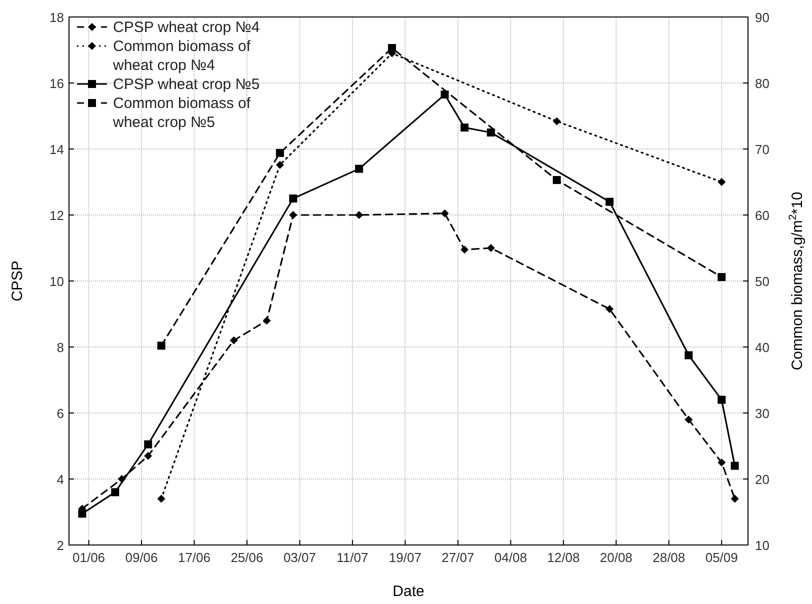 This screenshot has width=812, height=604. I want to click on y-tick-label: 16, so click(57, 83).